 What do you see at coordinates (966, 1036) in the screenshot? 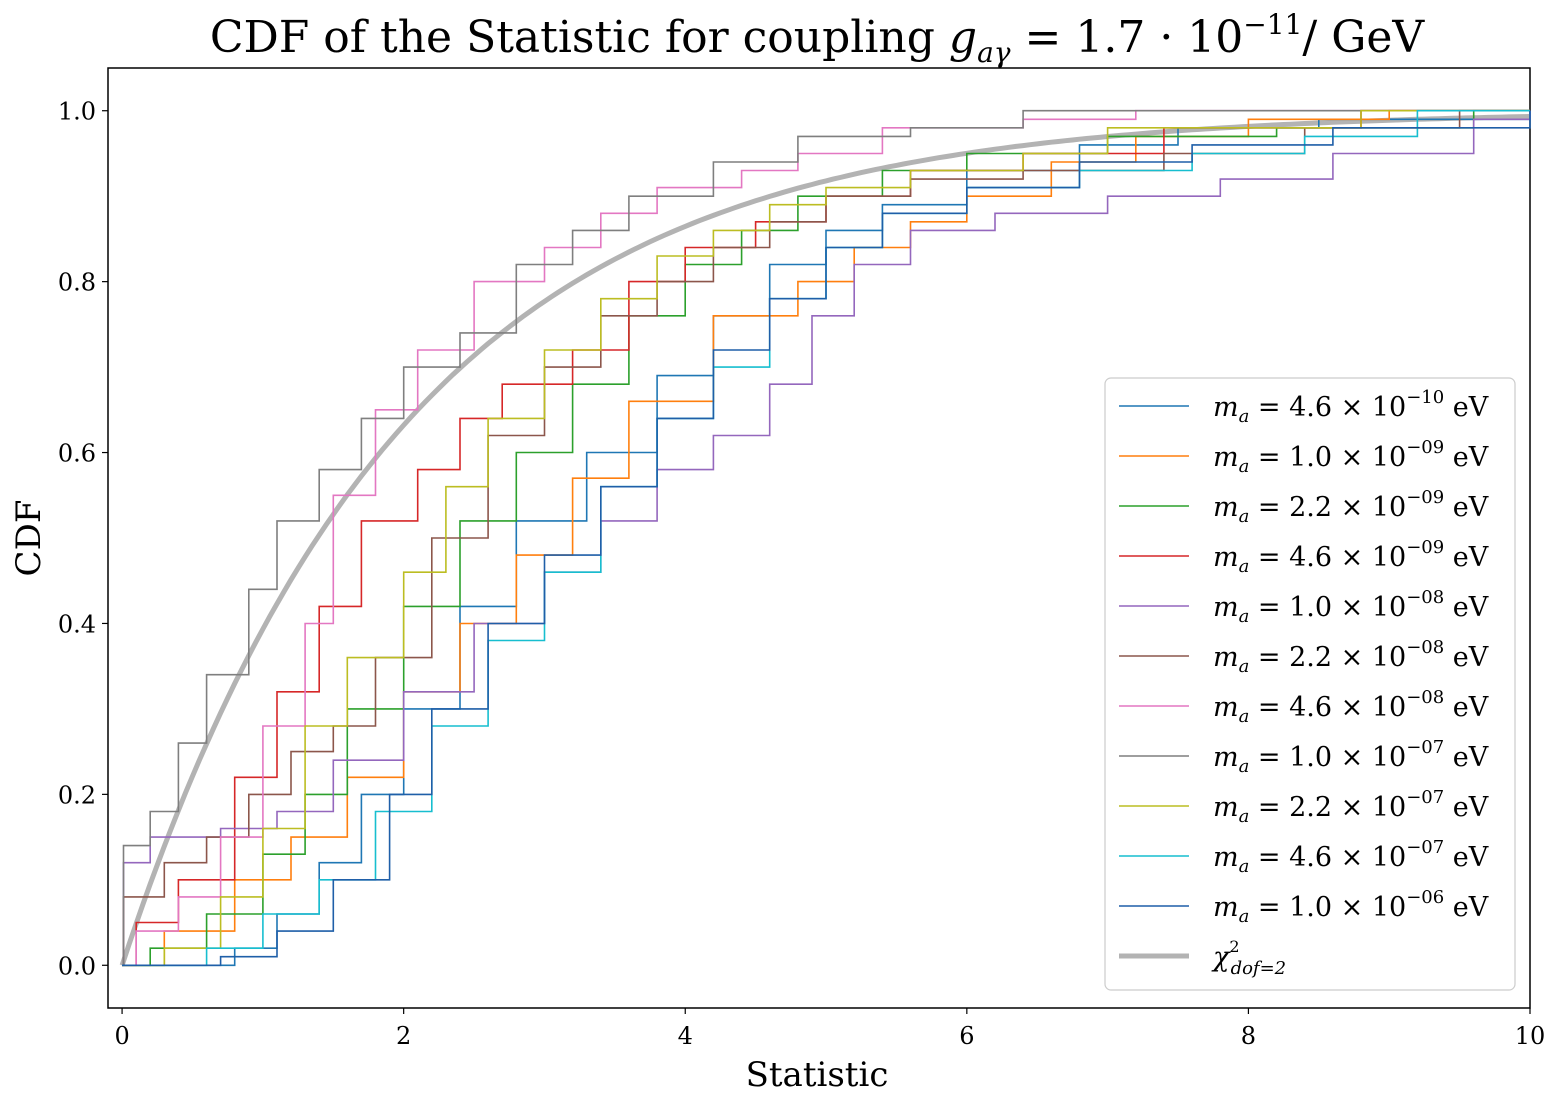
I see `x-tick-label: 6` at bounding box center [966, 1036].